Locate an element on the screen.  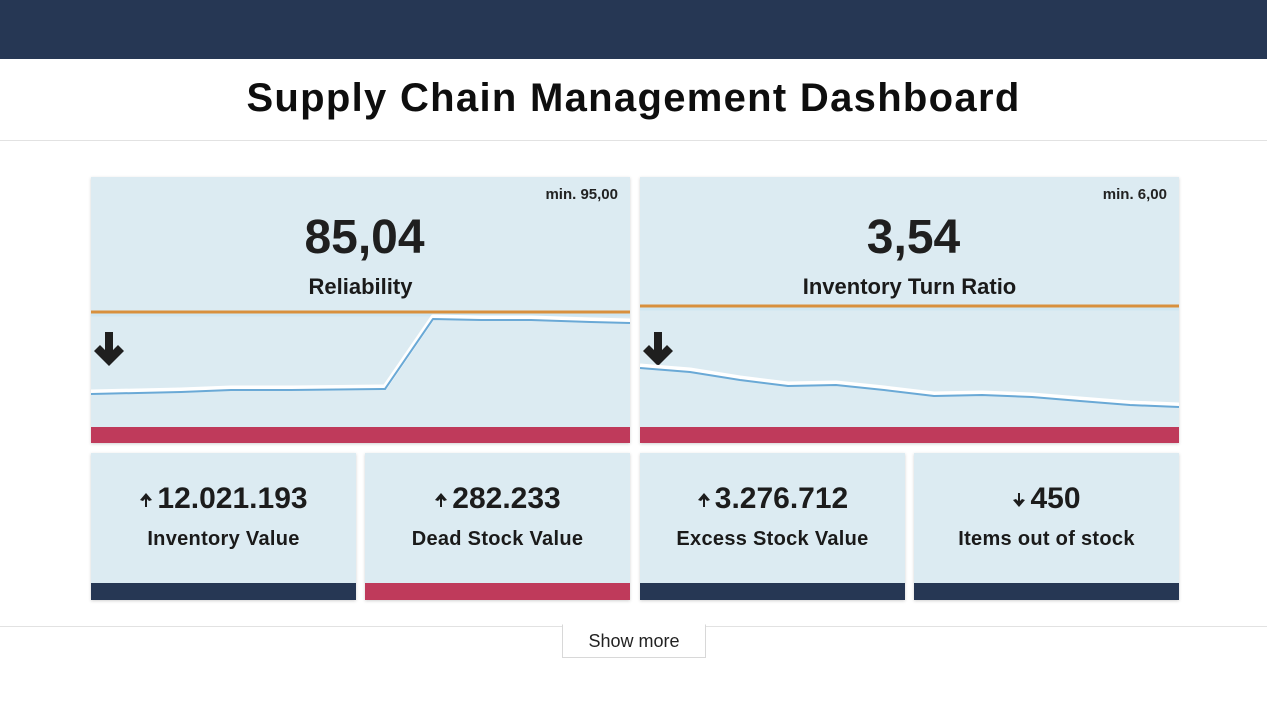
metric-value: 450 is located at coordinates (1046, 499).